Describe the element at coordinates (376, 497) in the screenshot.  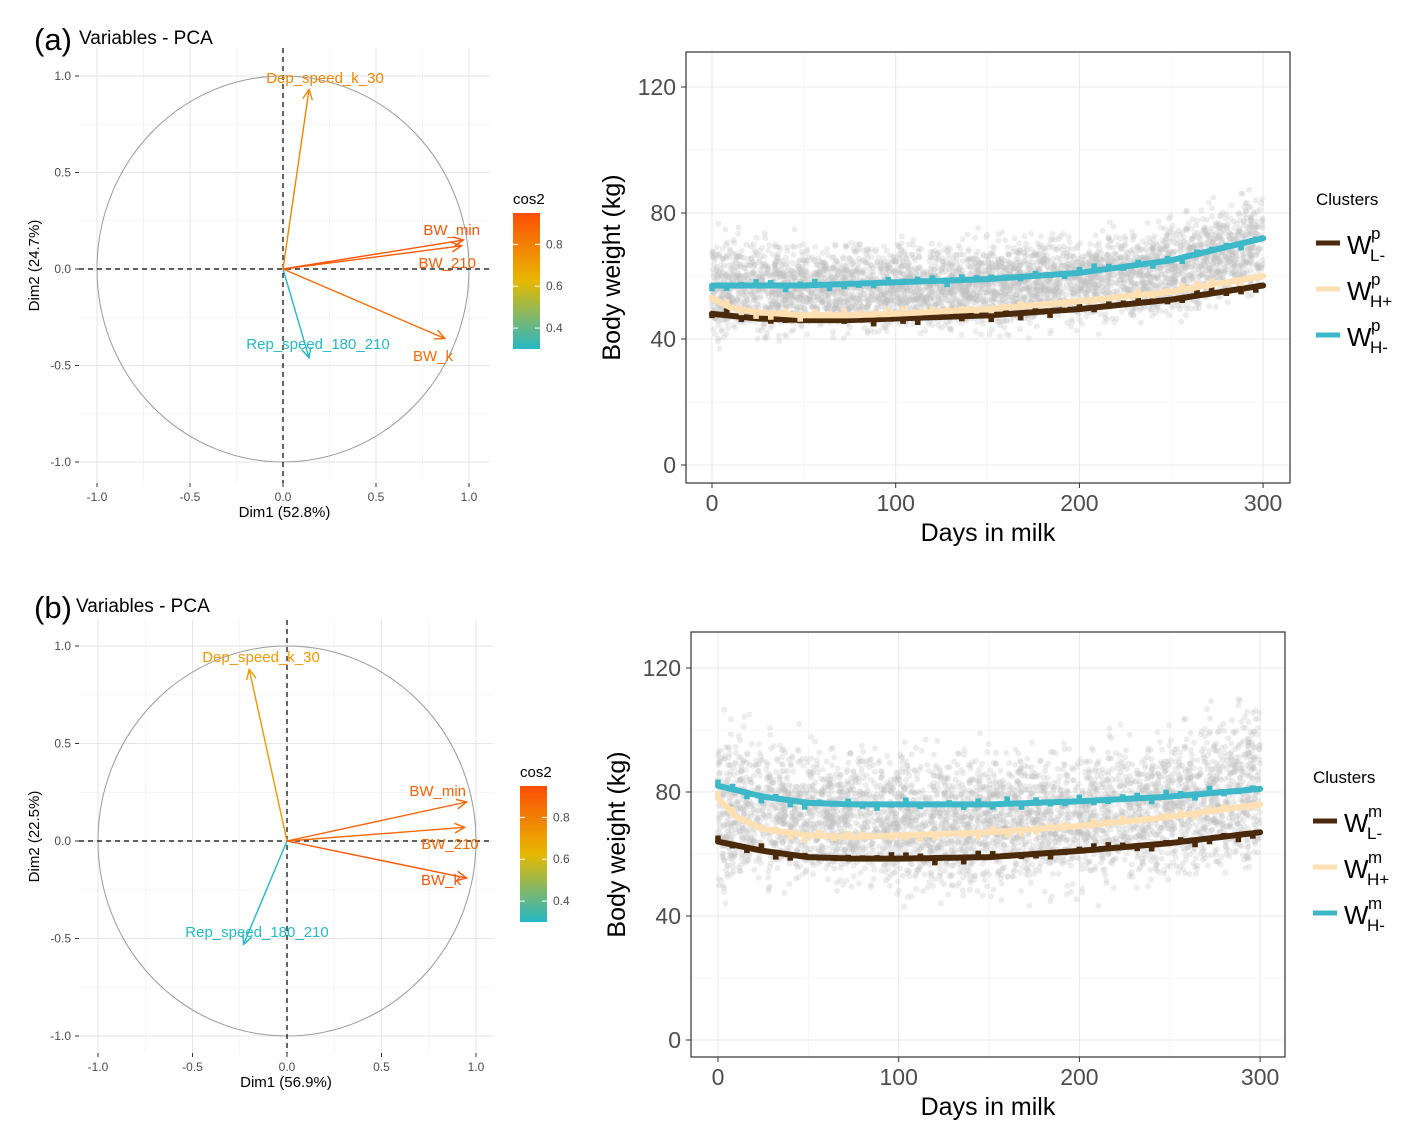
I see `x-tick-label: 0.5` at that location.